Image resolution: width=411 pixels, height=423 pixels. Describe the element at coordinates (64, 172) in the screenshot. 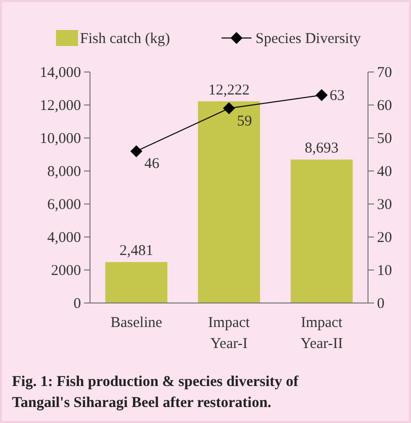

I see `y-tick-label: 8,000` at that location.